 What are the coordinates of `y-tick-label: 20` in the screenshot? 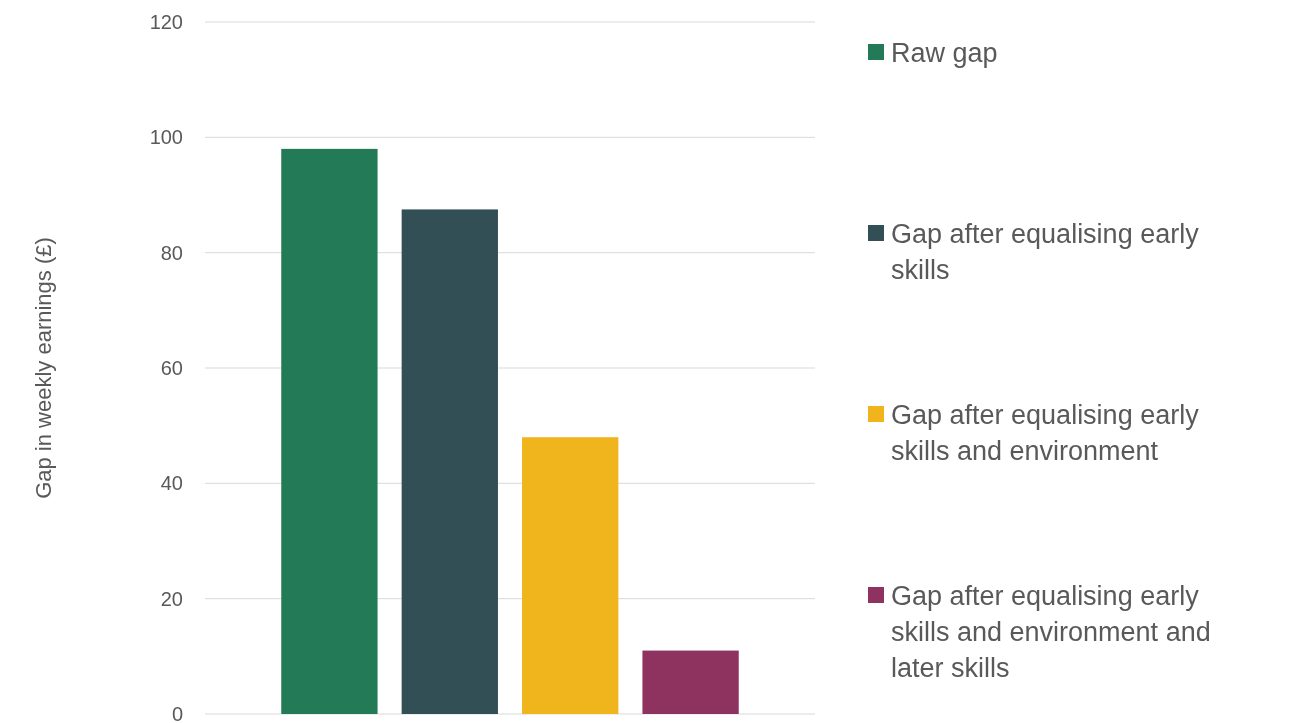 It's located at (171, 598).